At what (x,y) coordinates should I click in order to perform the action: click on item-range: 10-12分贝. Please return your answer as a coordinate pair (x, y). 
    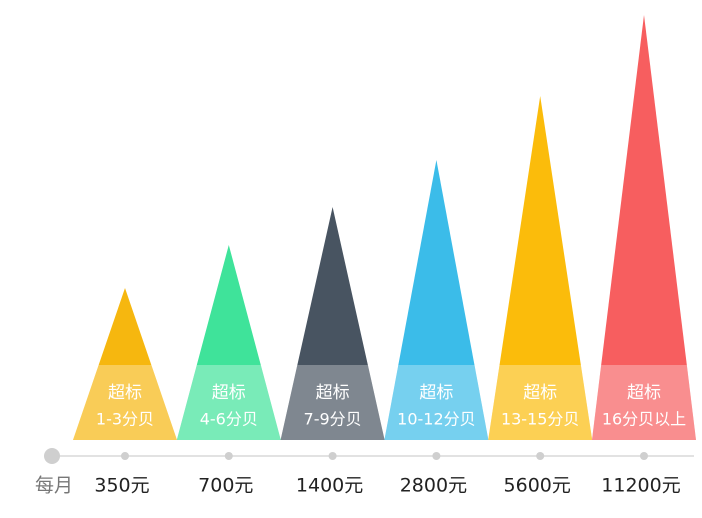
    Looking at the image, I should click on (436, 419).